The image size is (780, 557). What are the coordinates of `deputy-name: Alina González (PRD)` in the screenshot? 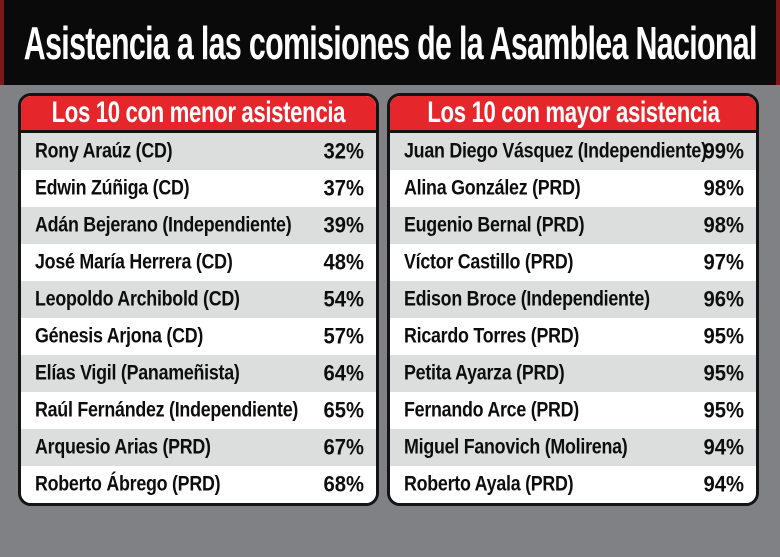 It's located at (492, 188).